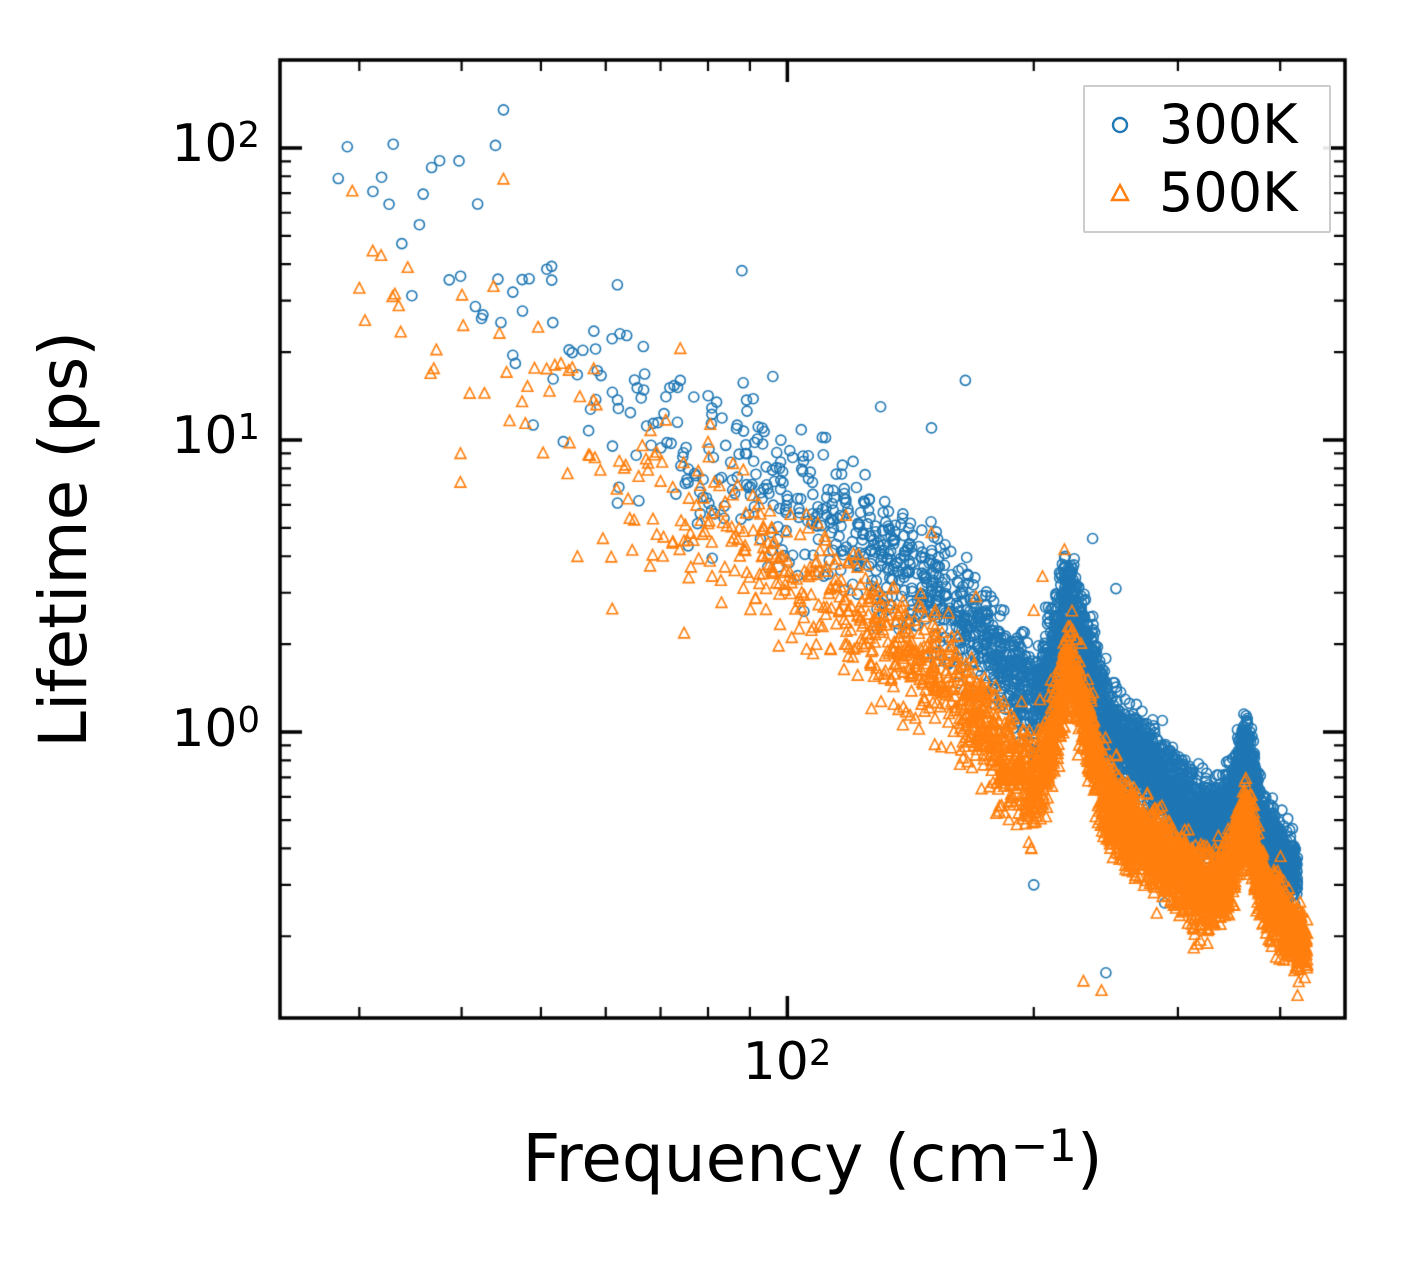 The height and width of the screenshot is (1265, 1408). I want to click on y-tick-label-10: 101, so click(215, 436).